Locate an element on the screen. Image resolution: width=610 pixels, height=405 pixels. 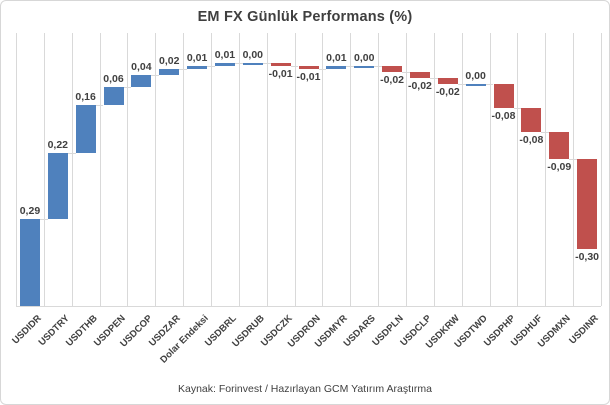
bar-value-label: 0,16 is located at coordinates (85, 97).